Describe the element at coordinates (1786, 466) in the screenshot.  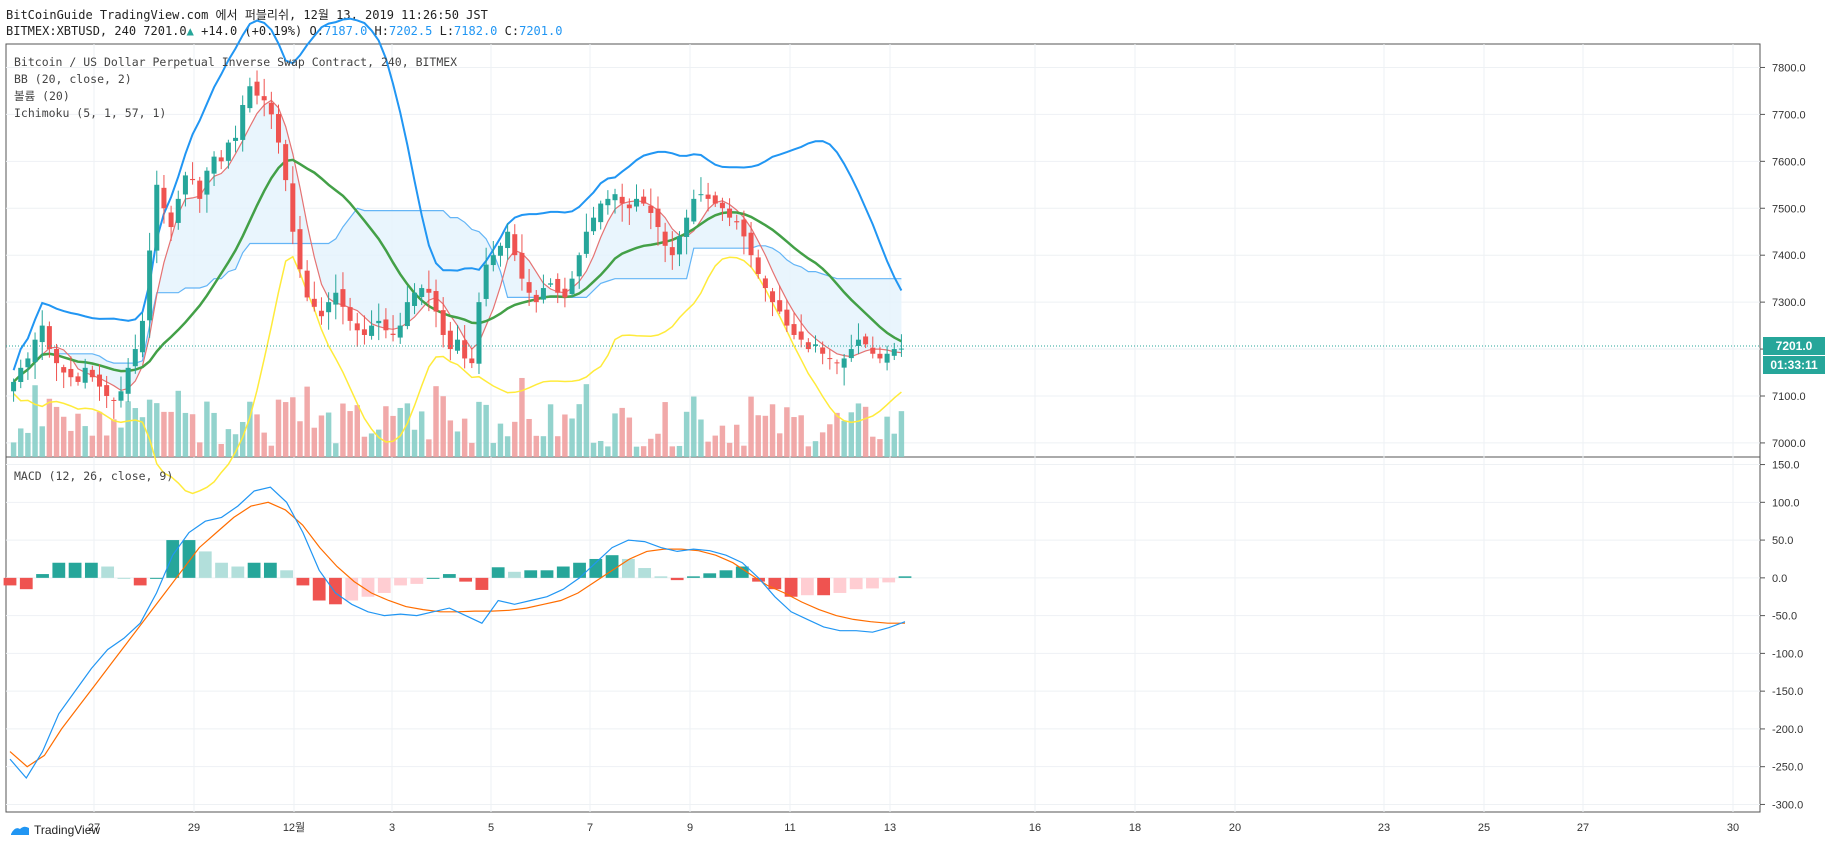
I see `y-tick-macd: 150.0` at that location.